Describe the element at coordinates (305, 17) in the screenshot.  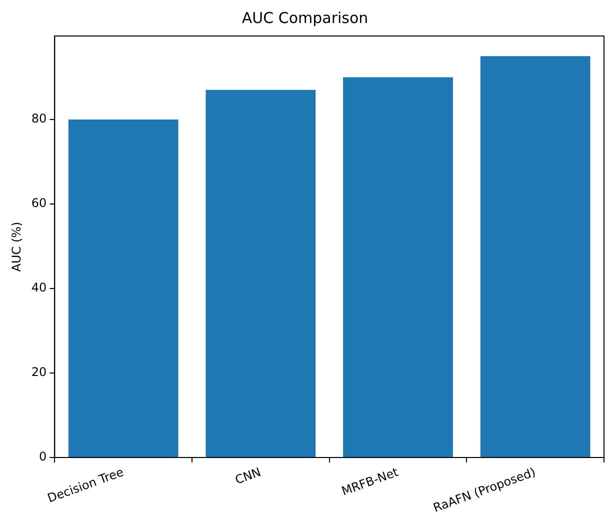
I see `chart-title: AUC Comparison` at that location.